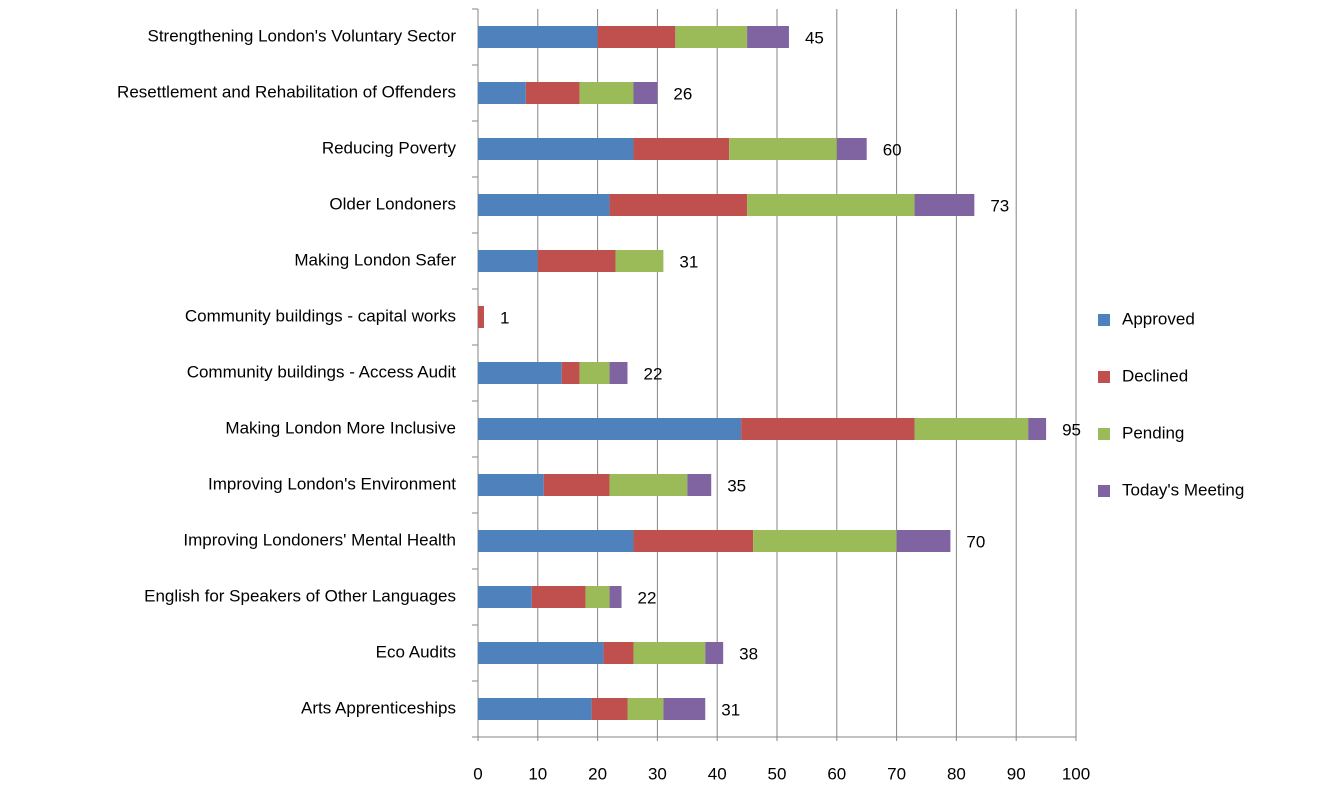 The height and width of the screenshot is (792, 1325). Describe the element at coordinates (682, 93) in the screenshot. I see `data-label: 26` at that location.